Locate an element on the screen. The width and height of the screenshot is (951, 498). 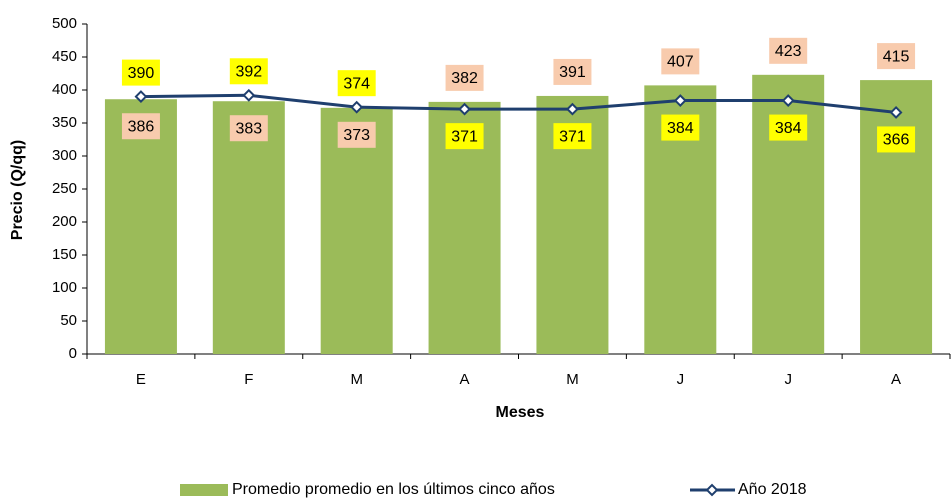
y-tick-label: 250 is located at coordinates (64, 188).